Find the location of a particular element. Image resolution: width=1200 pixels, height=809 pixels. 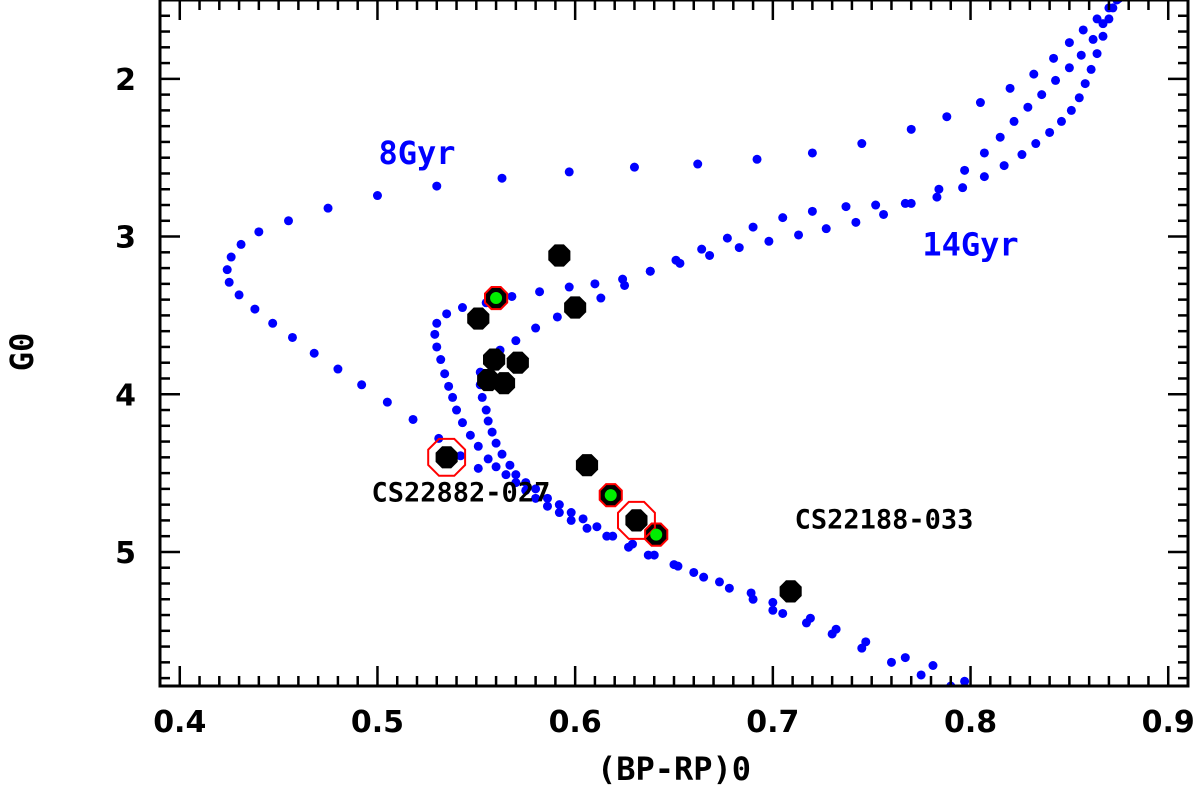

y-tick-label: 3 is located at coordinates (125, 238).